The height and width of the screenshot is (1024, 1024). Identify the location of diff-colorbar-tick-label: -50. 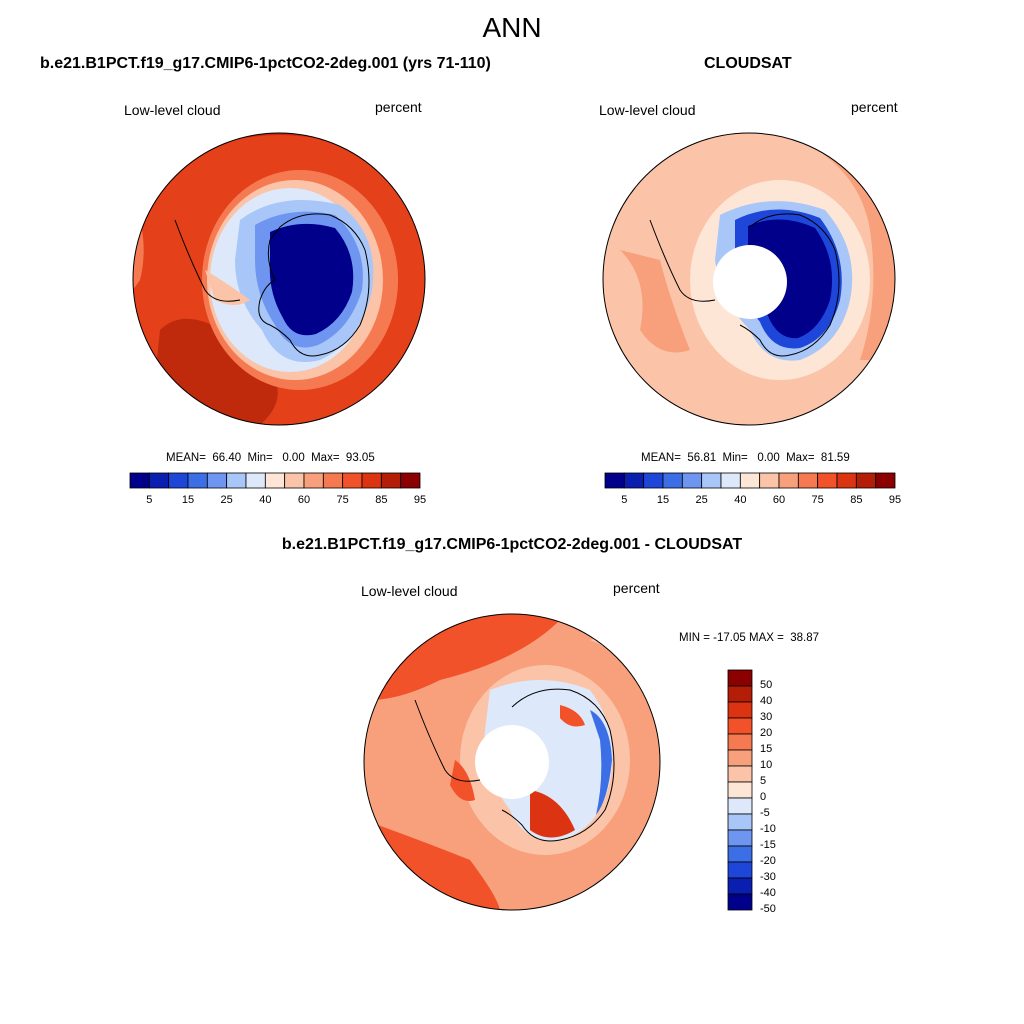
(768, 909).